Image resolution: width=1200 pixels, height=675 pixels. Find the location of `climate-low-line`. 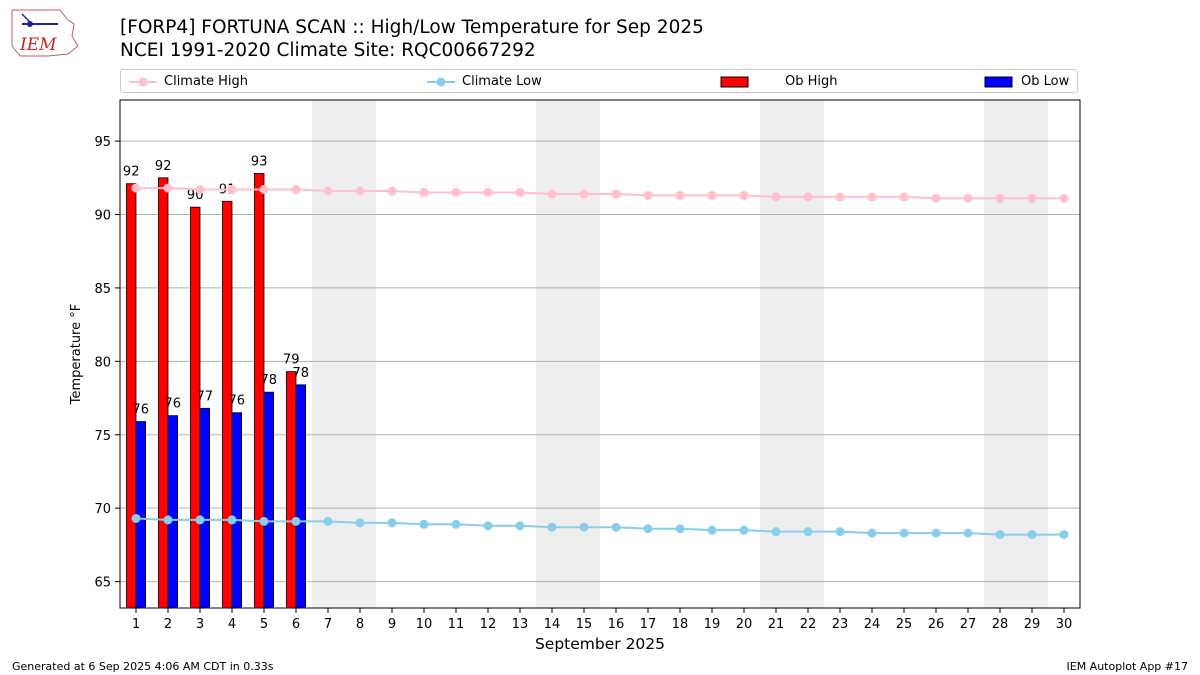

climate-low-line is located at coordinates (599, 526).